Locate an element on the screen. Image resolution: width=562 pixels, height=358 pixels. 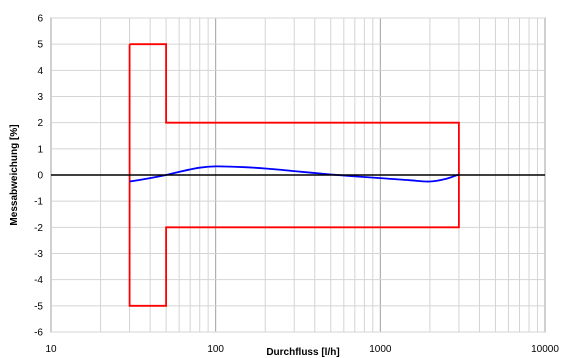
y-axis-title: Messabweichung [%] is located at coordinates (14, 174).